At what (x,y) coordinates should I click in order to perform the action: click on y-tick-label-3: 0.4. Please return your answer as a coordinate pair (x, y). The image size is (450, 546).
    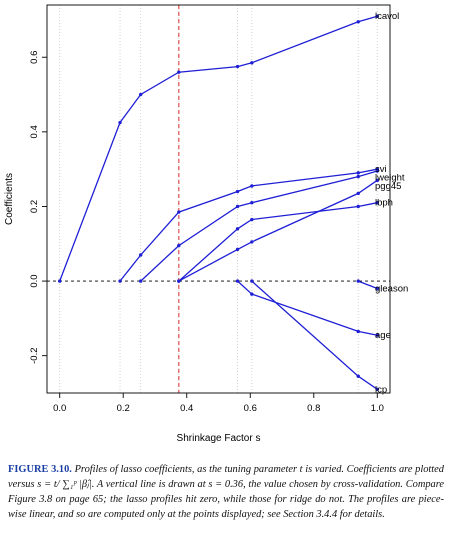
    Looking at the image, I should click on (34, 131).